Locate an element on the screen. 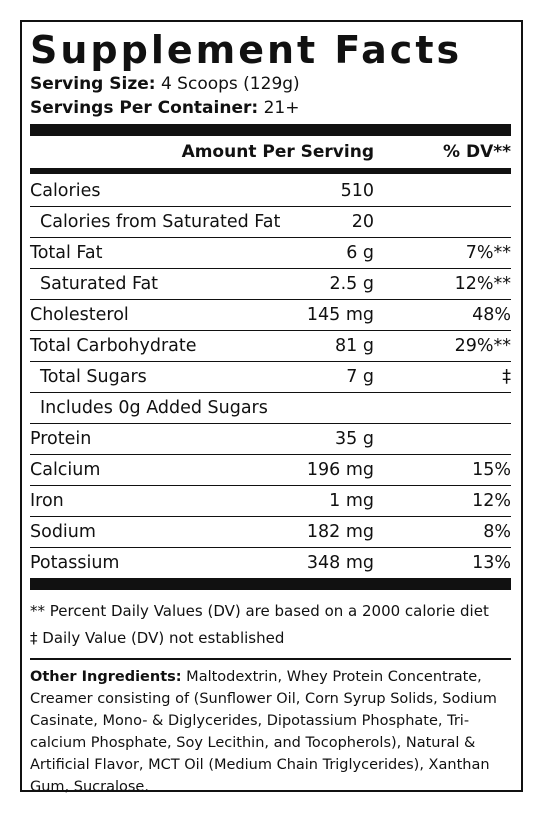  nutrient-amount: 81 g is located at coordinates (354, 346).